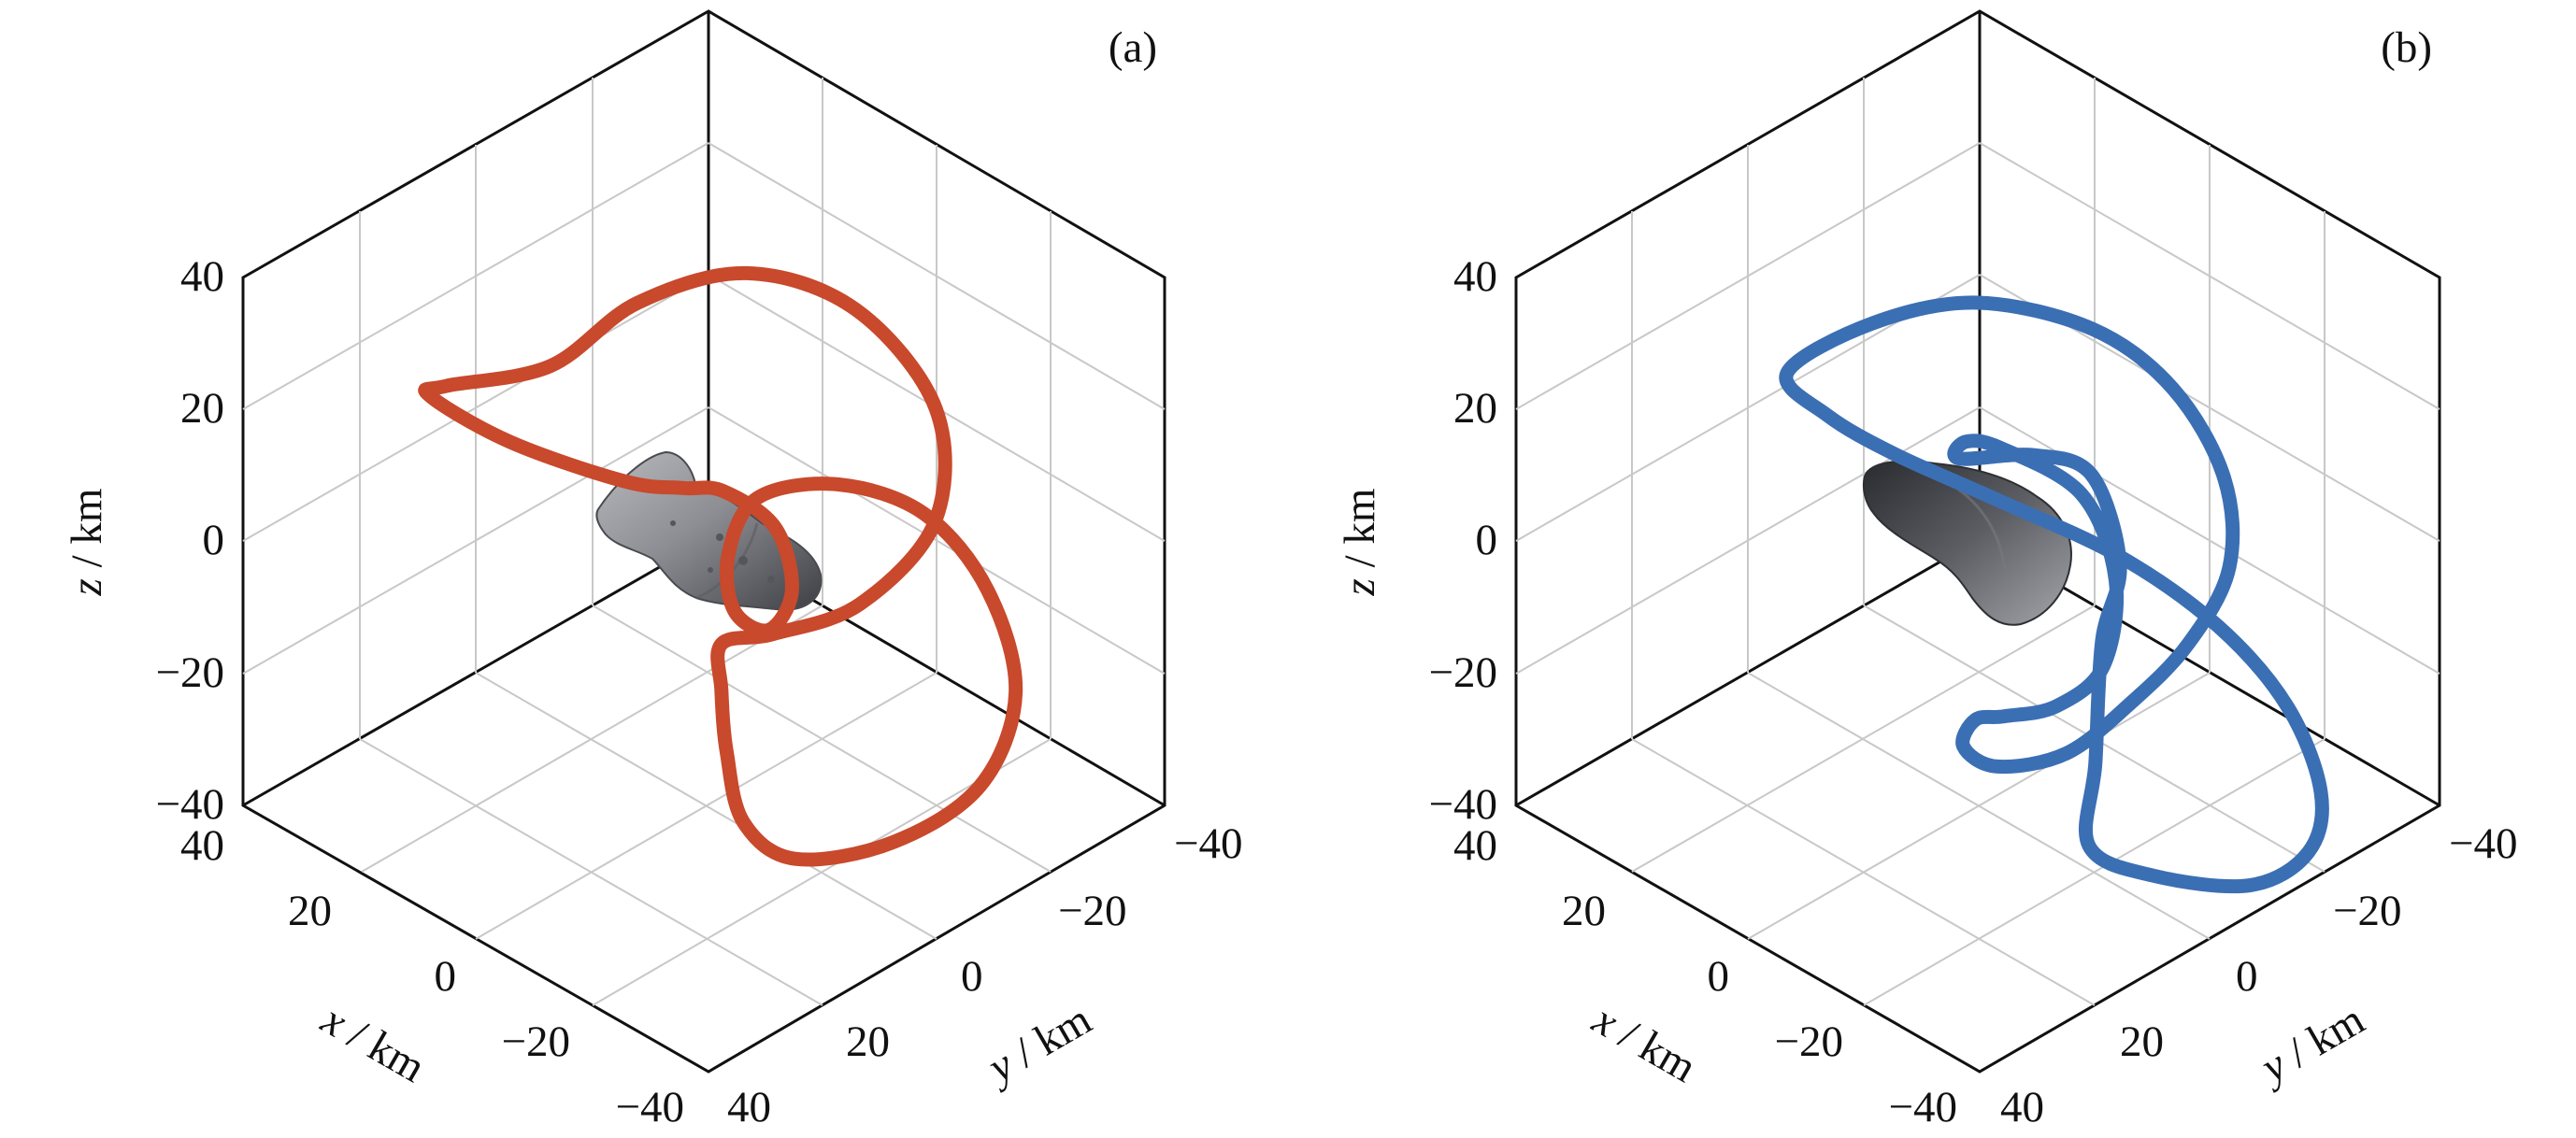  I want to click on panel-label: (b), so click(2406, 47).